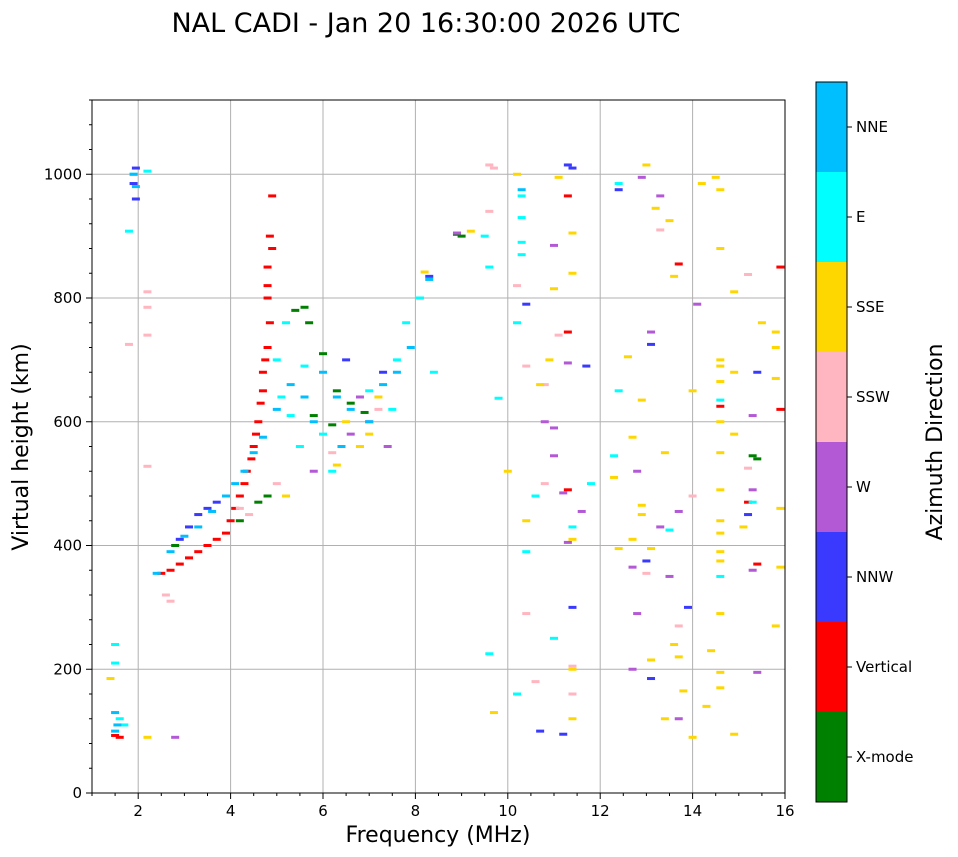 This screenshot has height=857, width=958. What do you see at coordinates (231, 811) in the screenshot?
I see `x-tick-label: 4` at bounding box center [231, 811].